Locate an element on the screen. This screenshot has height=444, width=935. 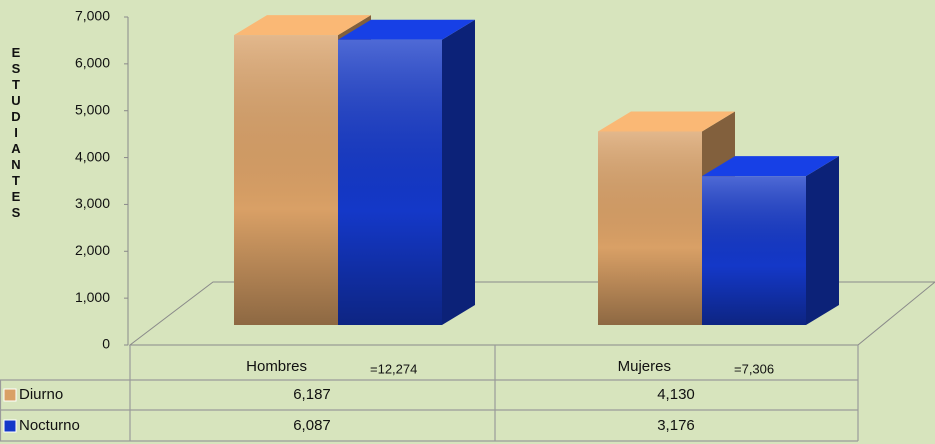
y-tick-label: 7,000 is located at coordinates (92, 16).